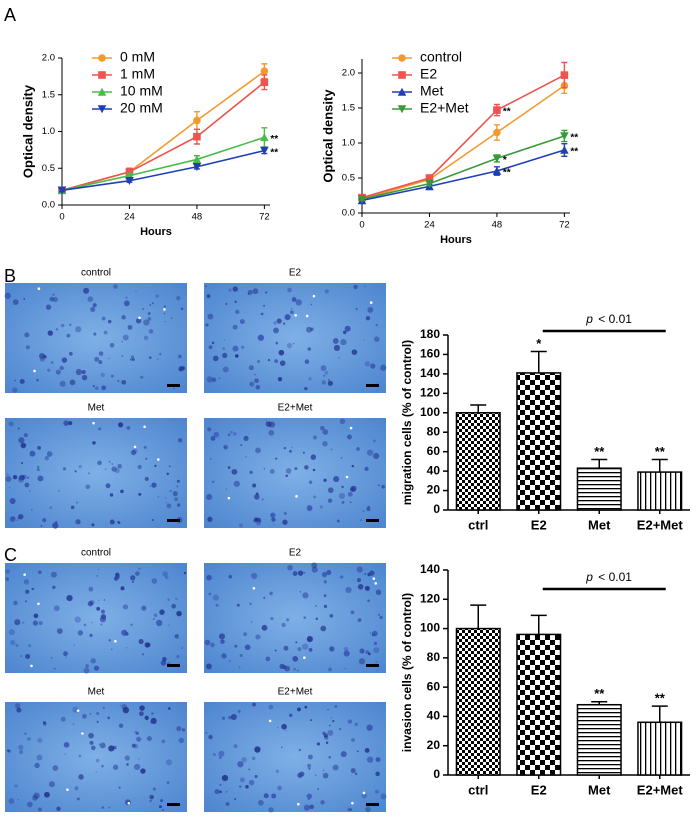 The image size is (697, 823). Describe the element at coordinates (348, 73) in the screenshot. I see `y-tick-label: 2.0` at that location.